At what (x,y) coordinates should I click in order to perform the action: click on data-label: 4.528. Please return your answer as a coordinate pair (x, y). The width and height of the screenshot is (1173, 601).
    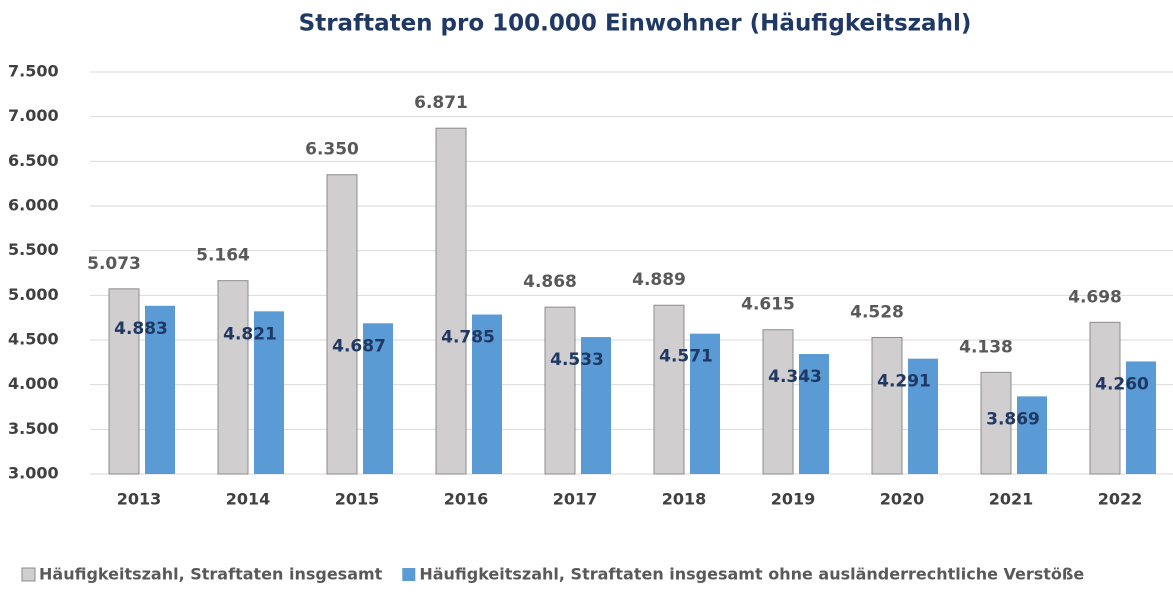
    Looking at the image, I should click on (877, 312).